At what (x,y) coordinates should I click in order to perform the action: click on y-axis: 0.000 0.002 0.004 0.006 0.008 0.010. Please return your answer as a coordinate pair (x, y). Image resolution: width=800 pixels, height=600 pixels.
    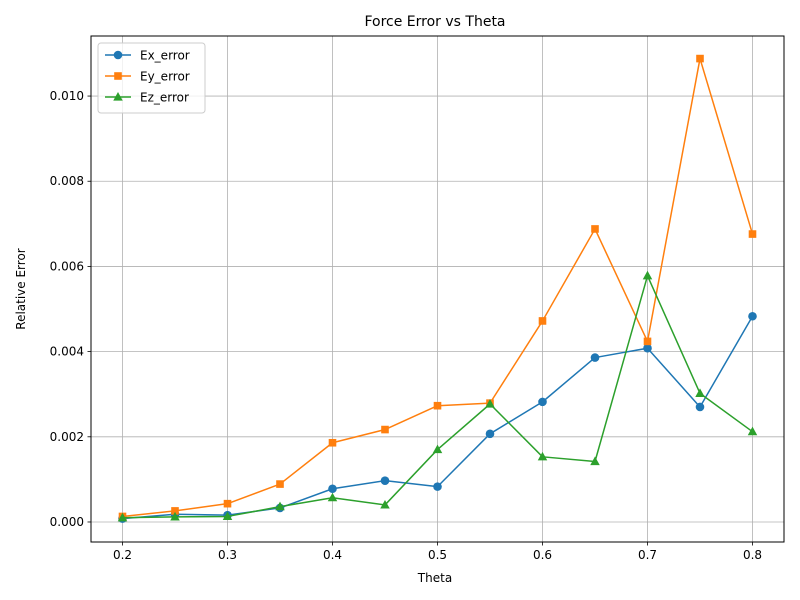
    Looking at the image, I should click on (70, 309).